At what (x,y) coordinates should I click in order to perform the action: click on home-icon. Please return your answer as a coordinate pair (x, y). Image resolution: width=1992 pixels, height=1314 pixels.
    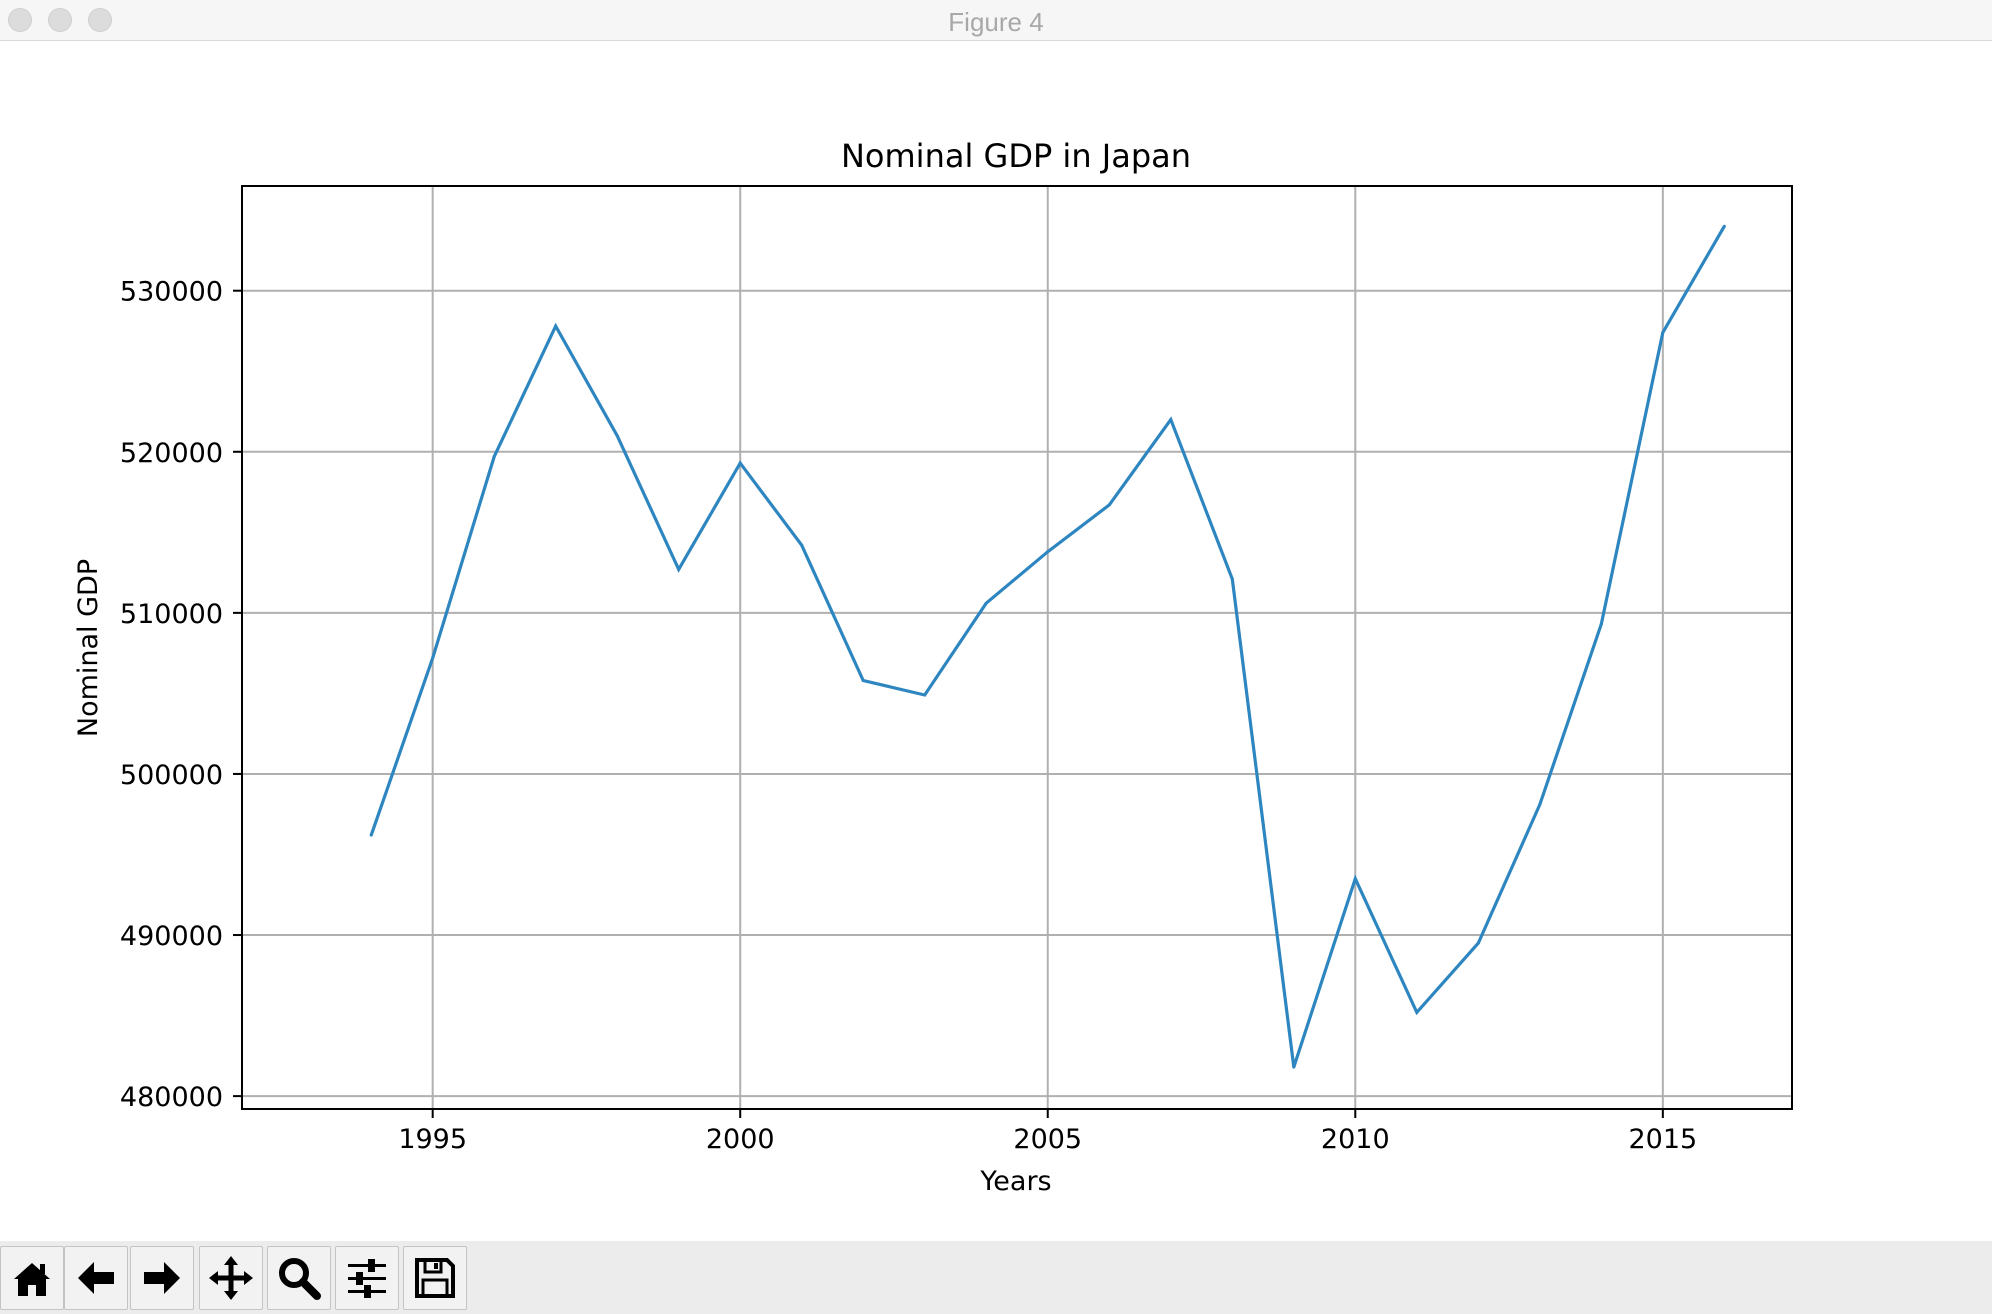
    Looking at the image, I should click on (32, 1278).